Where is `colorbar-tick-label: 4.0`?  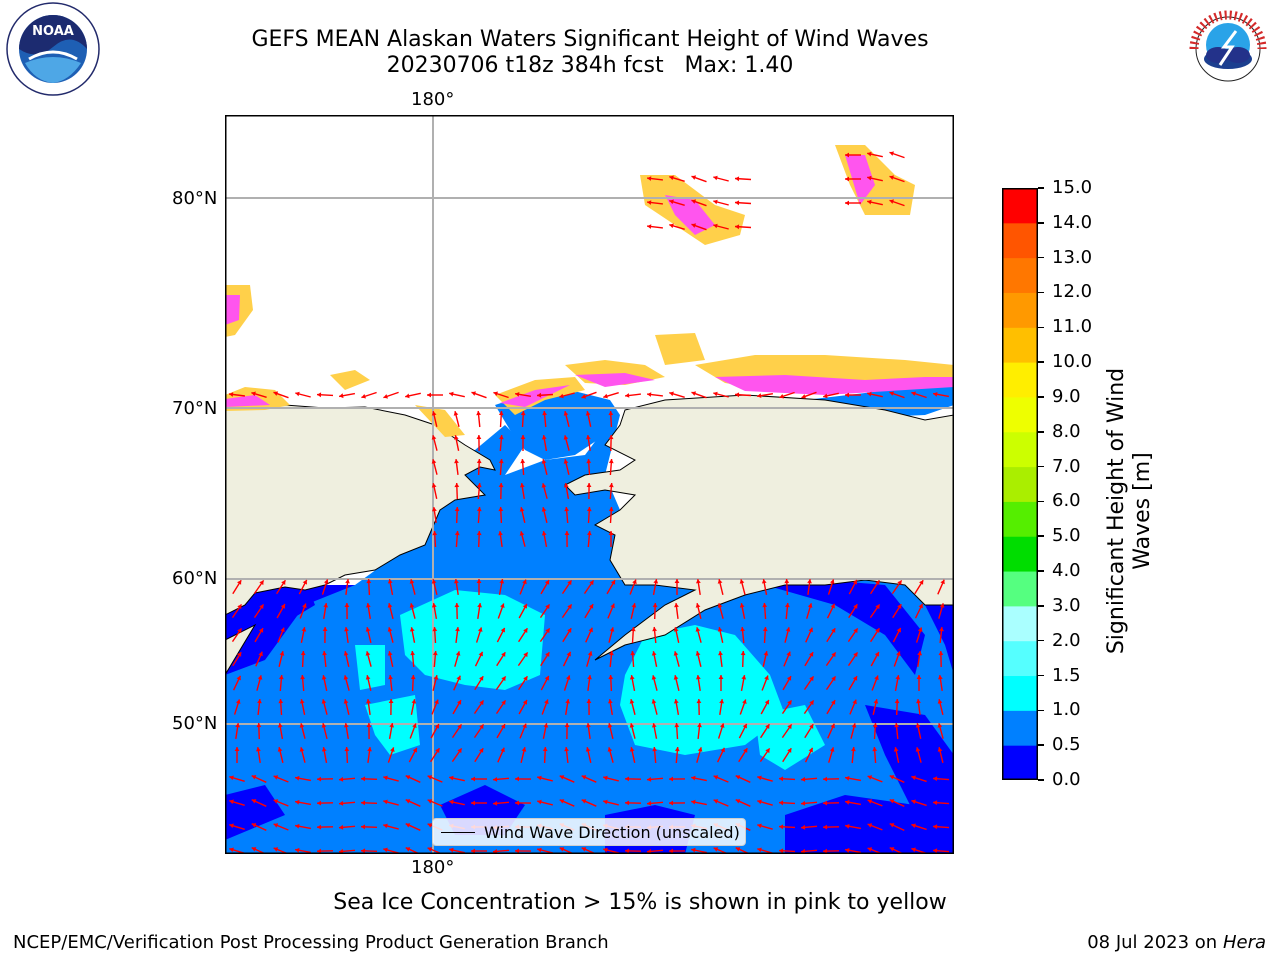
colorbar-tick-label: 4.0 is located at coordinates (1066, 571).